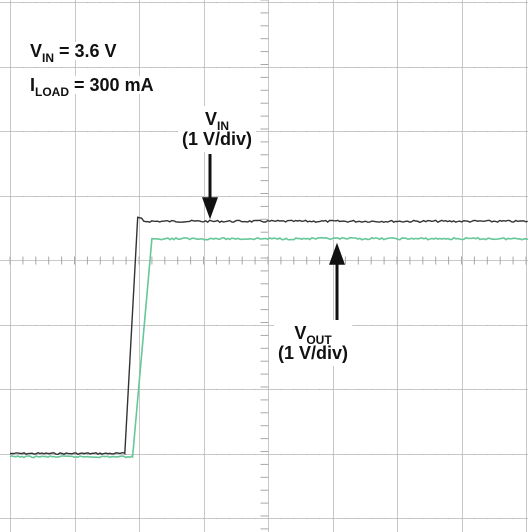 This screenshot has width=528, height=532. I want to click on condition-vin-sub: IN, so click(48, 58).